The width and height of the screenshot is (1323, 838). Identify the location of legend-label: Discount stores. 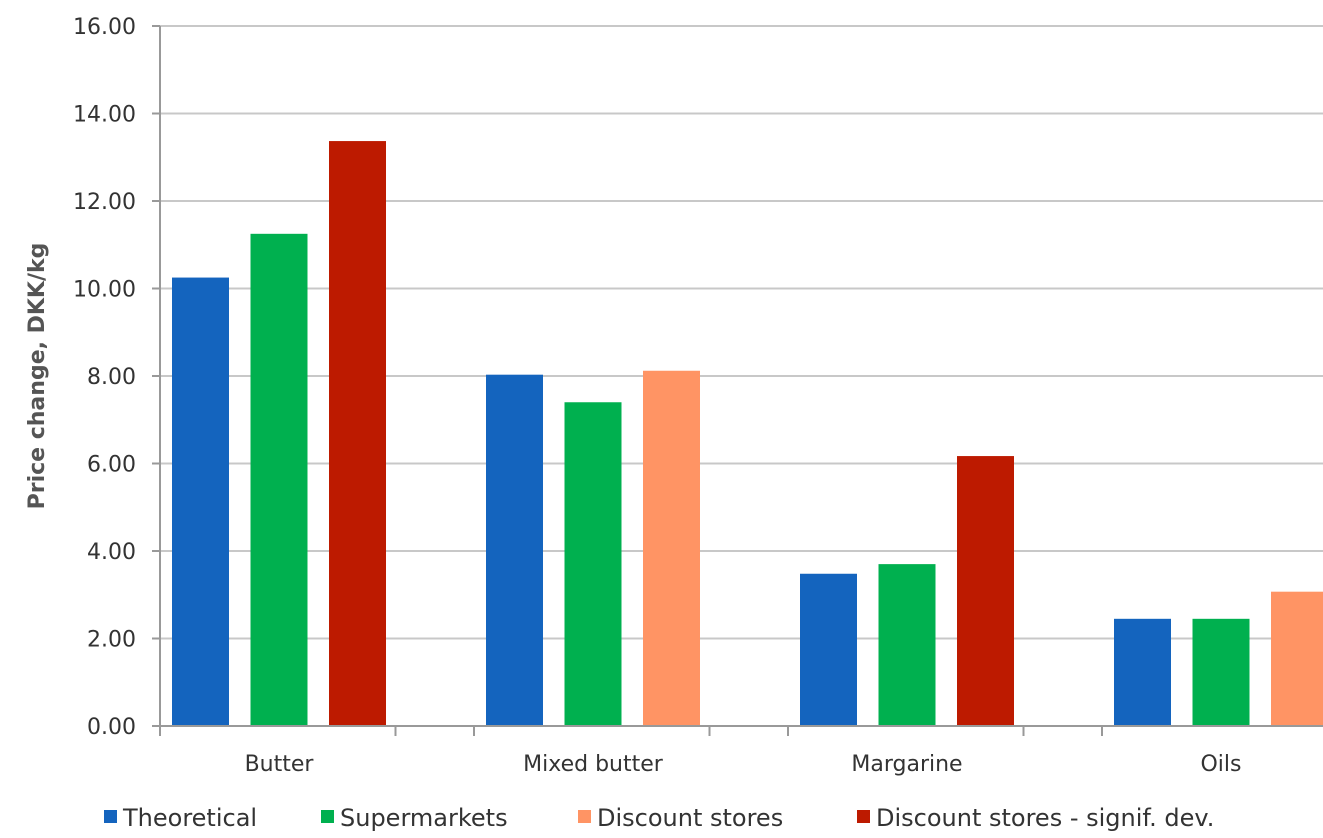
(690, 818).